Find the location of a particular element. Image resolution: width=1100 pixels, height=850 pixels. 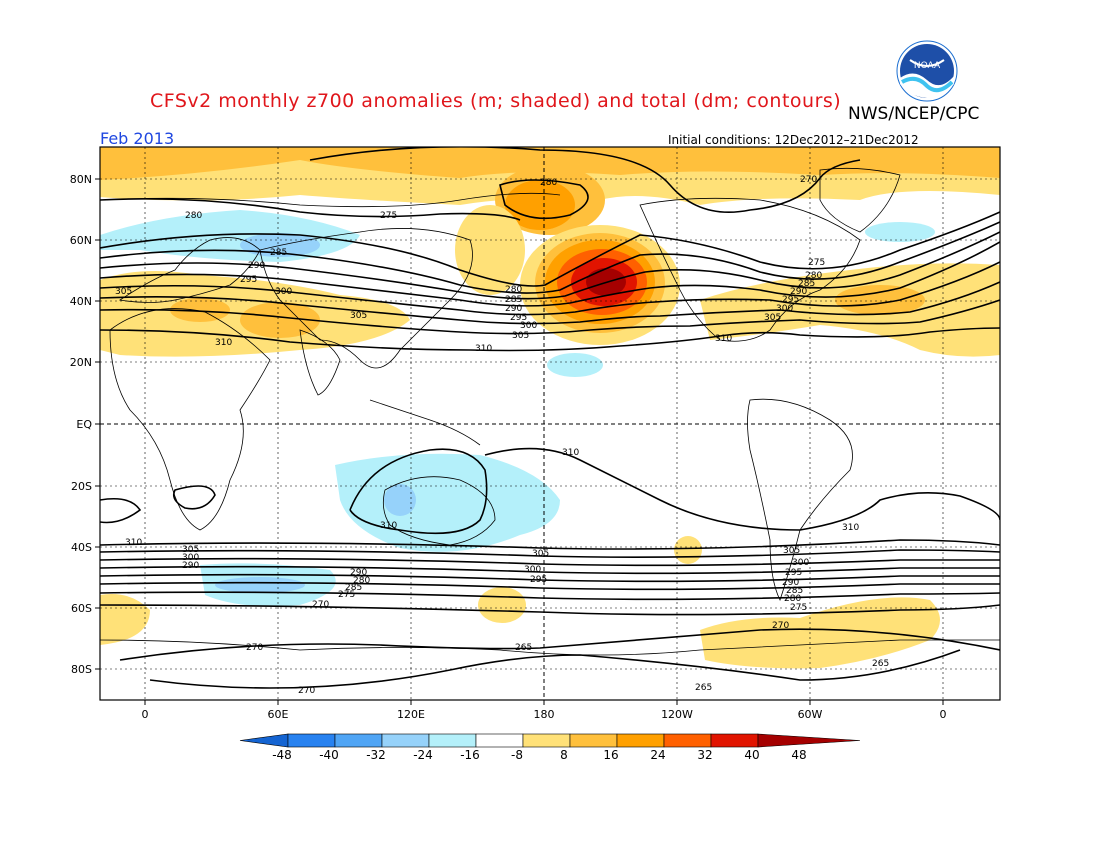

lon-tick-labels: 0 60E 120E 180 120W 60W 0 is located at coordinates (544, 714).